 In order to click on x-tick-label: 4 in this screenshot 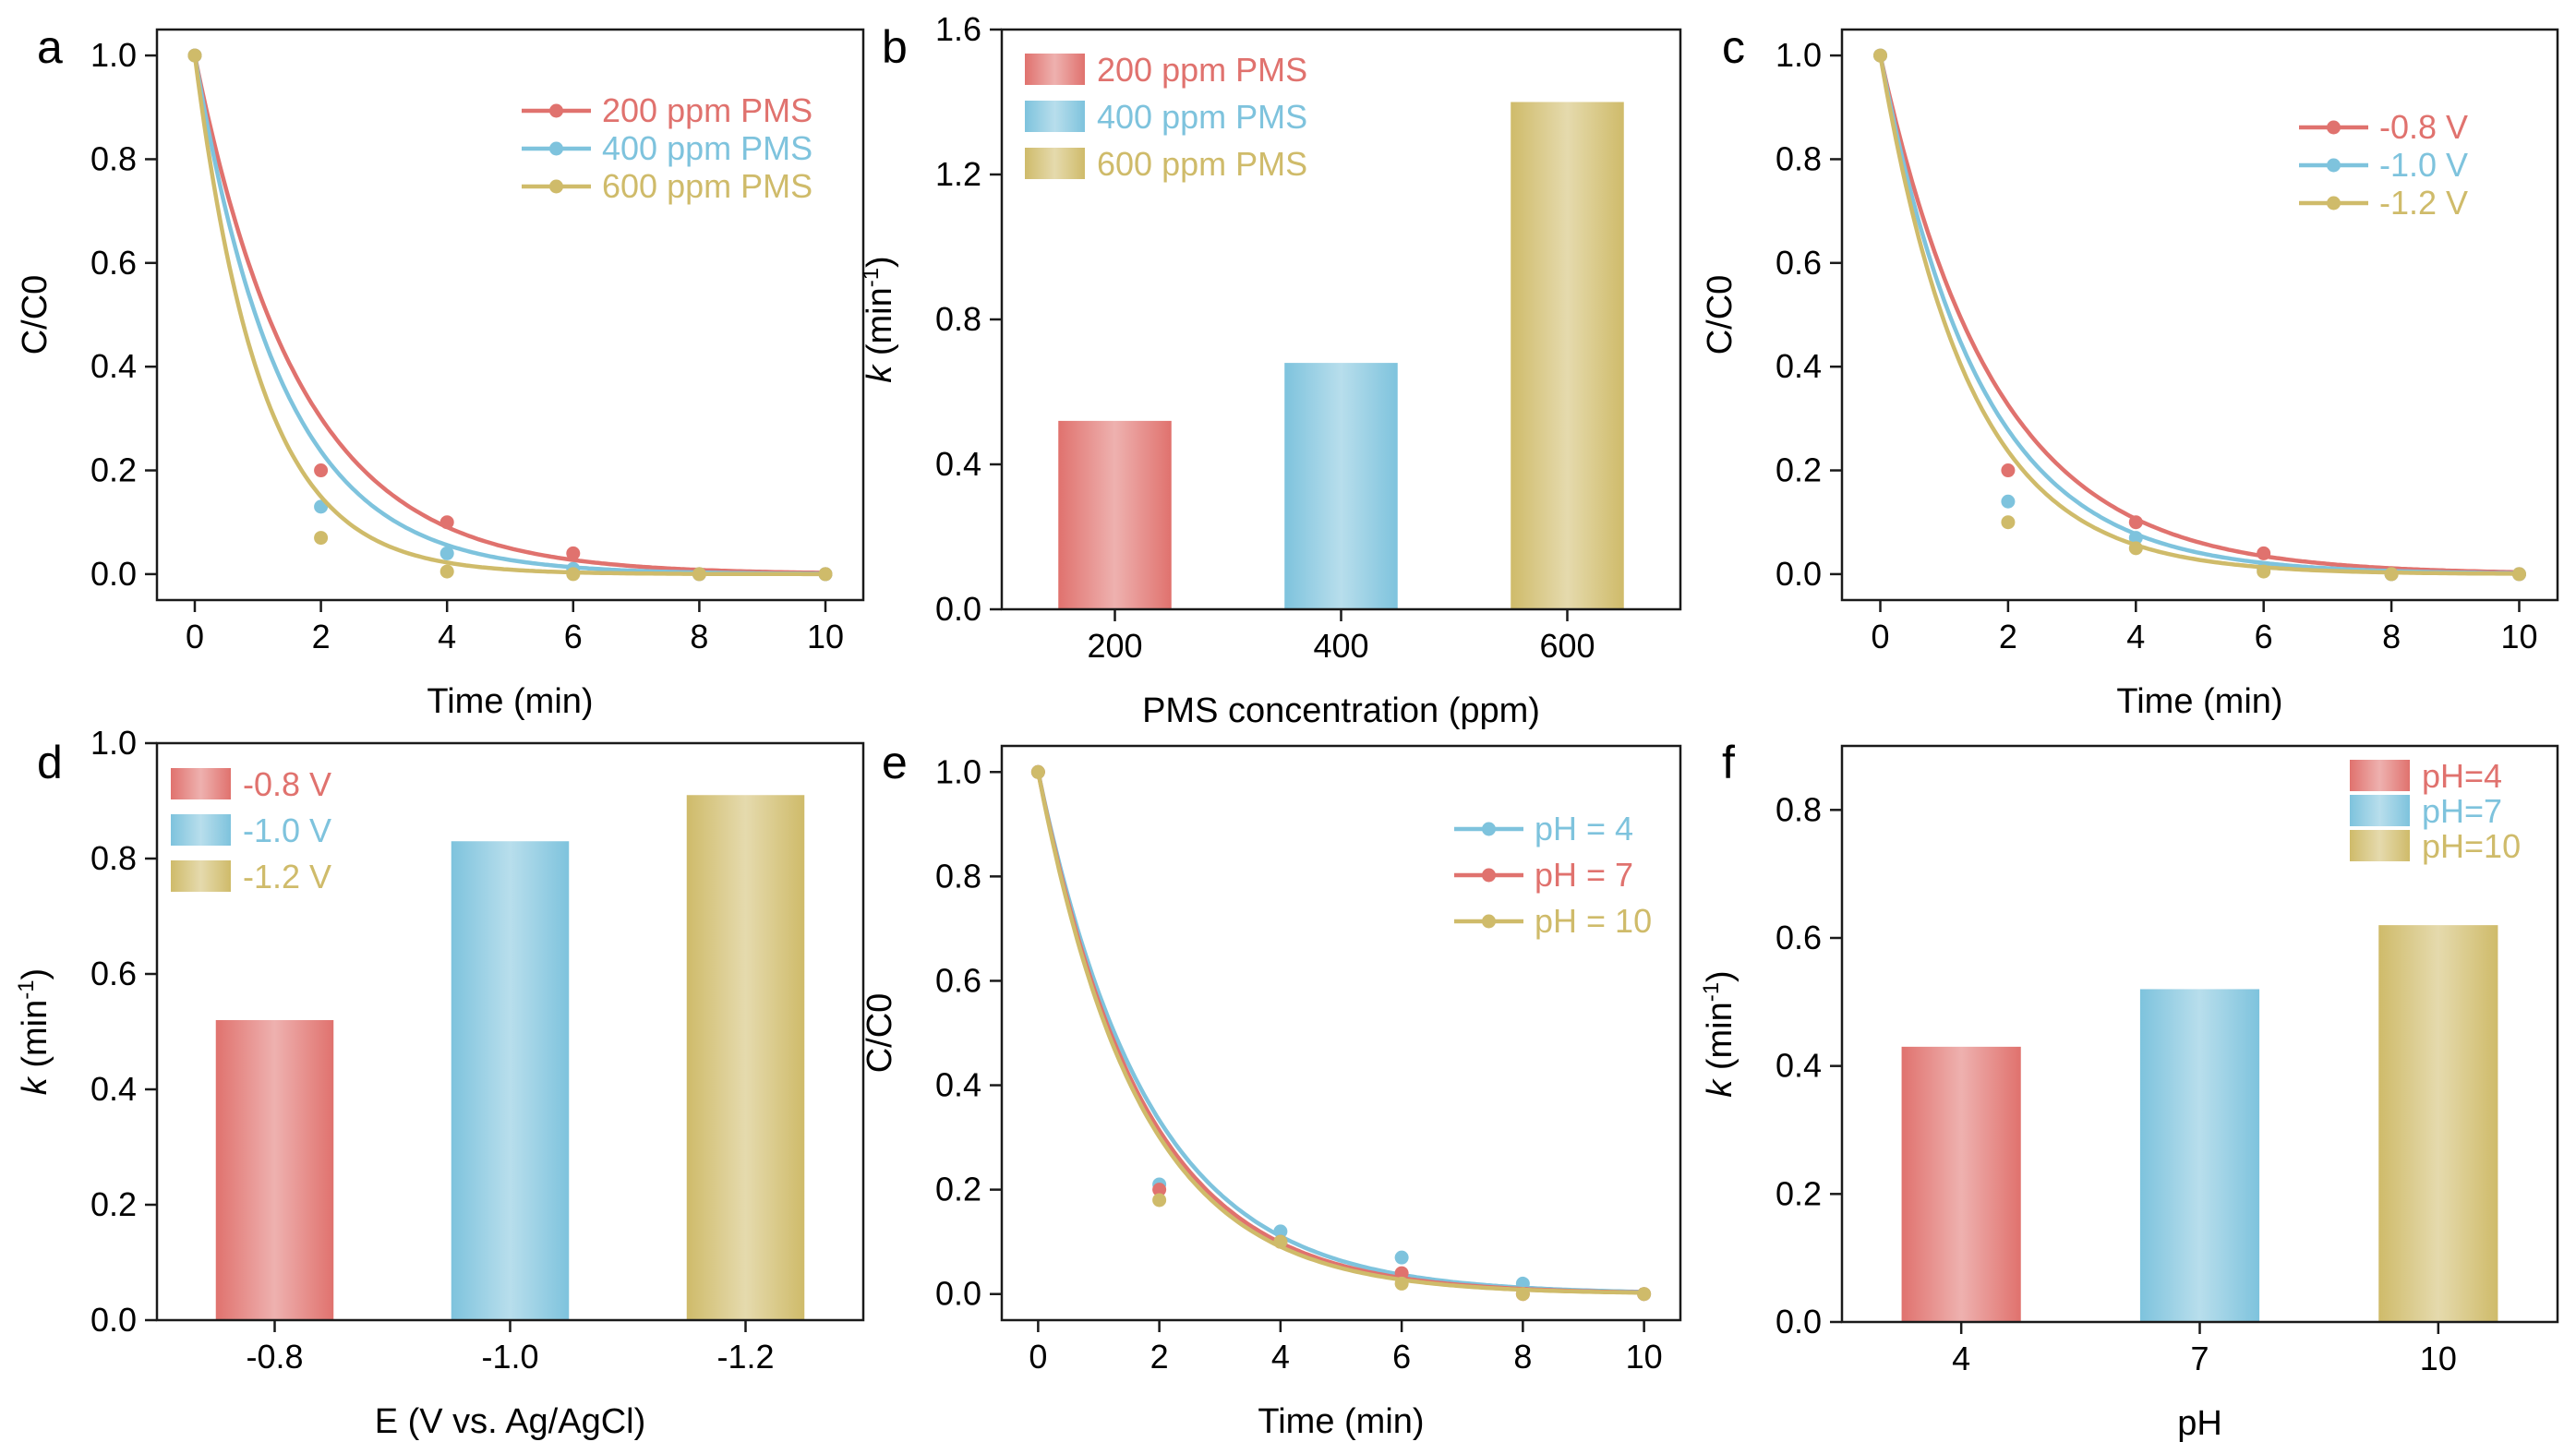, I will do `click(1280, 1357)`.